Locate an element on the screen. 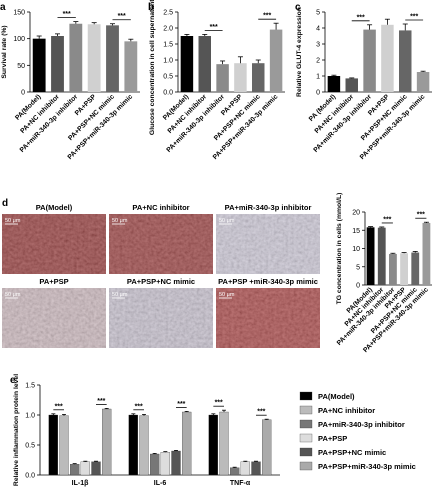 This screenshot has width=437, height=500. x-tick-label: TNF-α is located at coordinates (240, 483).